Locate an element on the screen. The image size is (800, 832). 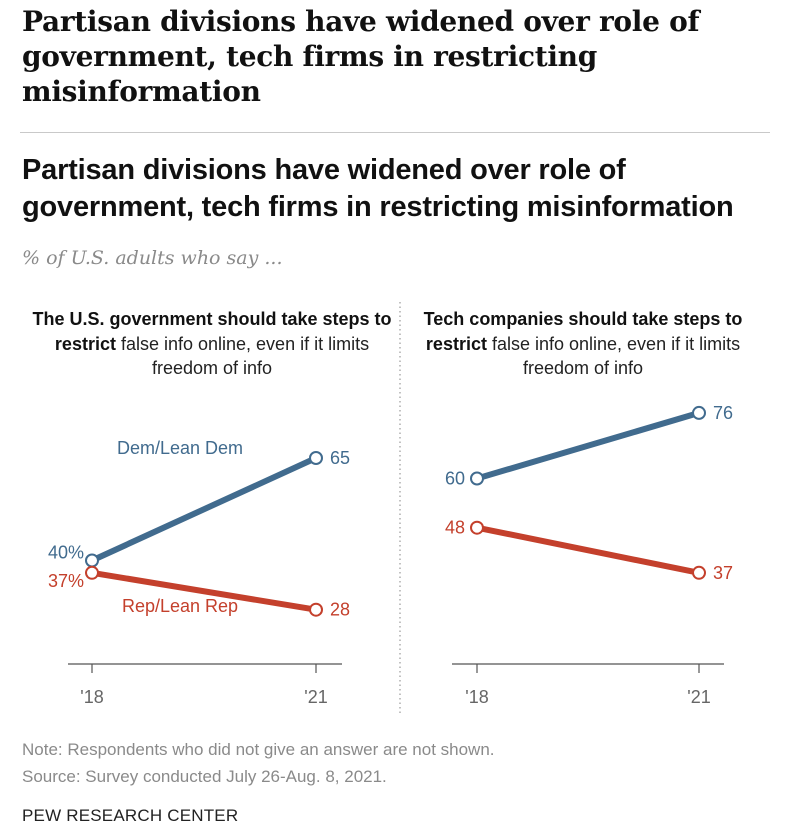
data-label-tech-1-0: 48 is located at coordinates (455, 528).